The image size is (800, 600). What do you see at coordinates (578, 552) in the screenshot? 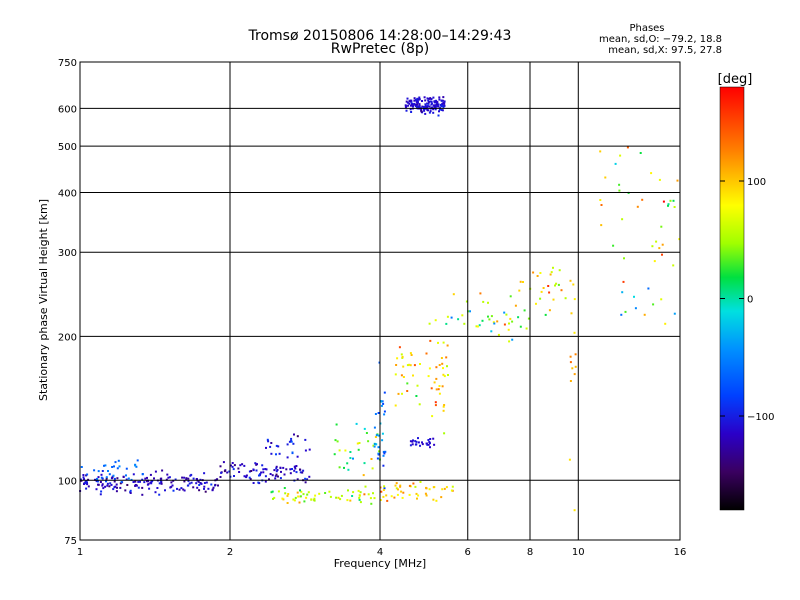
I see `x-tick-label: 10` at bounding box center [578, 552].